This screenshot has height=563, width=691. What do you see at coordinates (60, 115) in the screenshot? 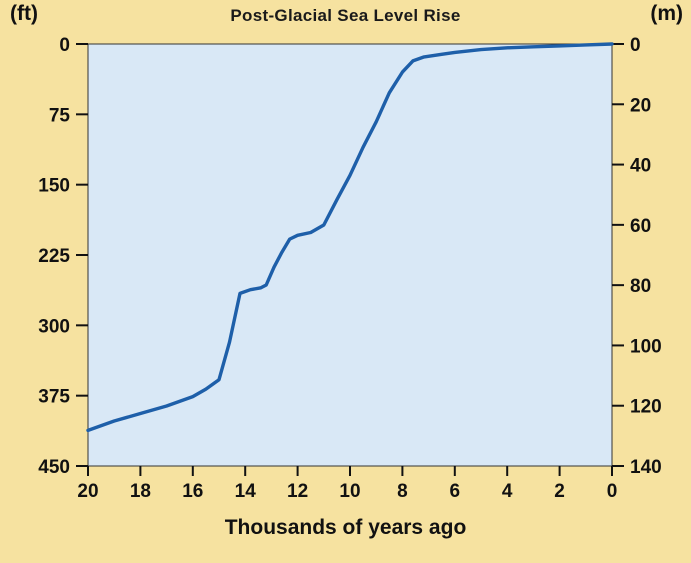
I see `left-axis-tick-label: 75` at bounding box center [60, 115].